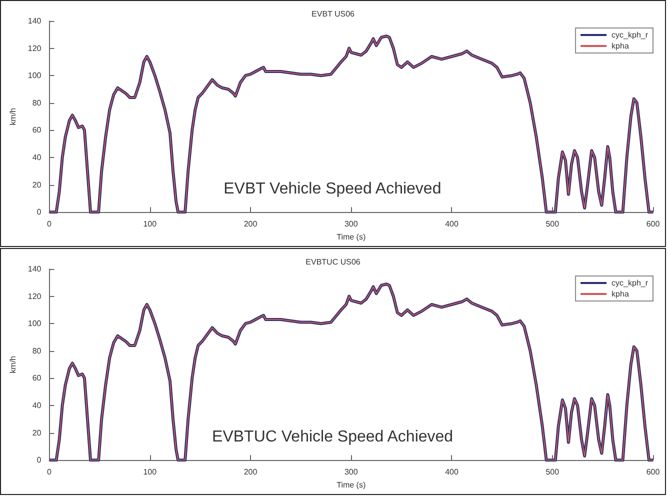  Describe the element at coordinates (333, 262) in the screenshot. I see `chart-title: EVBTUC US06` at that location.